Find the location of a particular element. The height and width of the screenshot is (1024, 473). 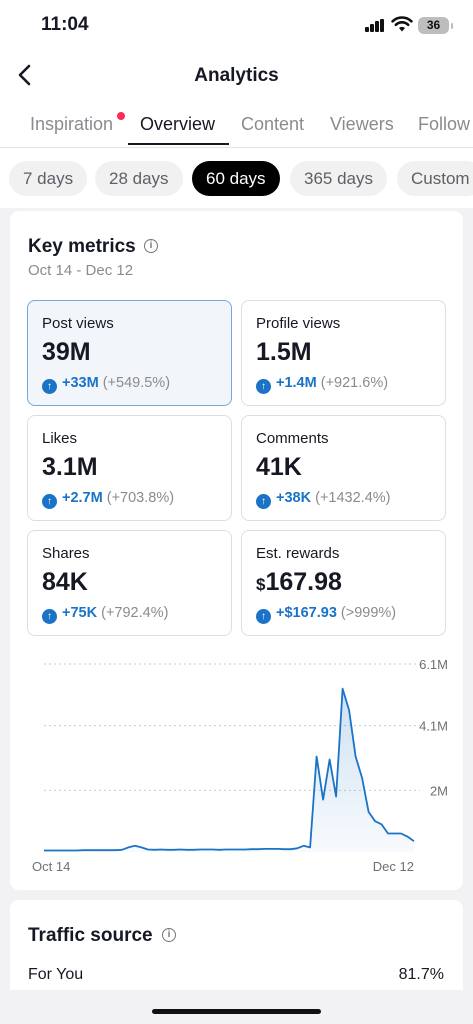

date-range-selector: 7 days 28 days 60 days 365 days Custom is located at coordinates (236, 178).